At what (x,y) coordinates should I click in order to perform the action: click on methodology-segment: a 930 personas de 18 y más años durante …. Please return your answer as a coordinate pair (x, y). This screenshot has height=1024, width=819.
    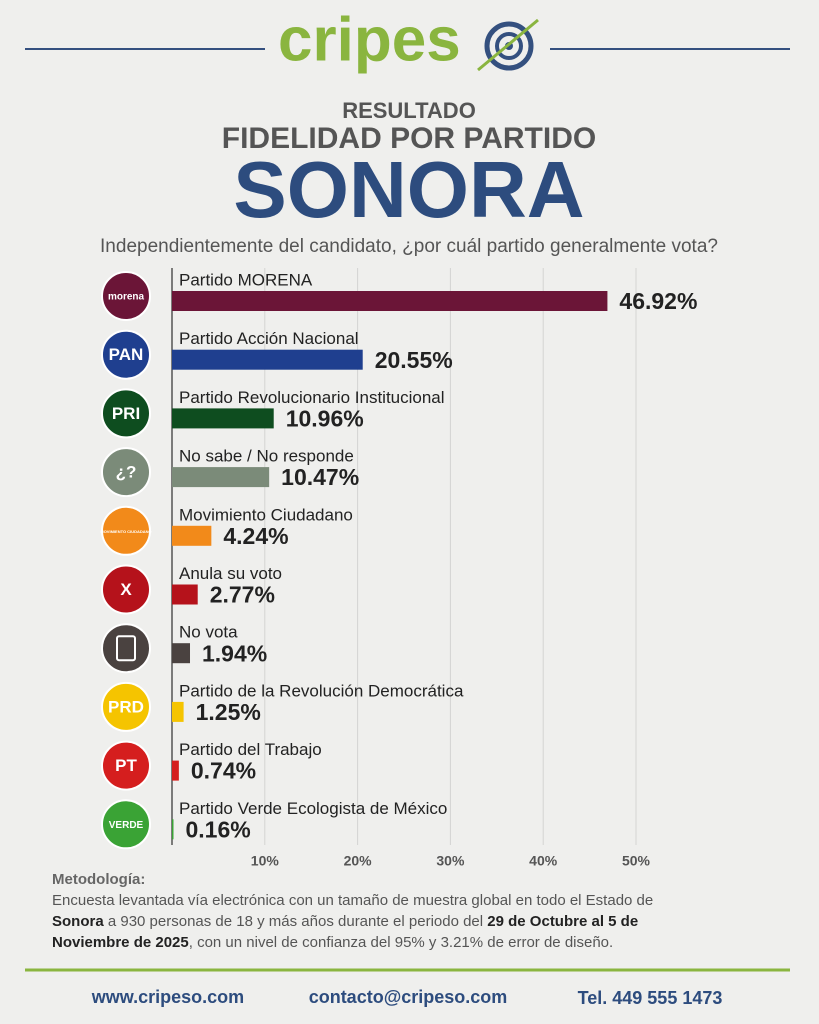
    Looking at the image, I should click on (296, 921).